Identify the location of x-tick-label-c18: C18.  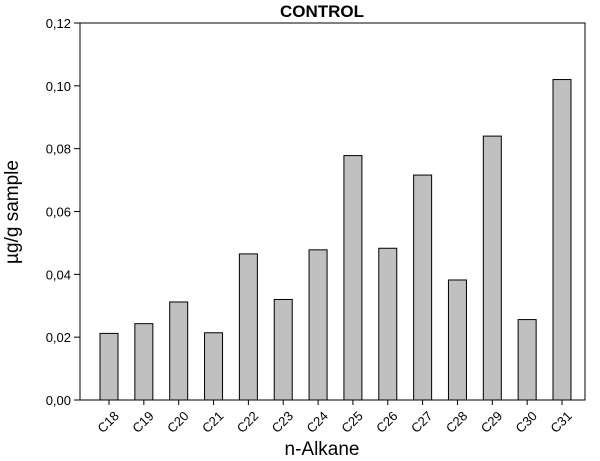
(107, 421).